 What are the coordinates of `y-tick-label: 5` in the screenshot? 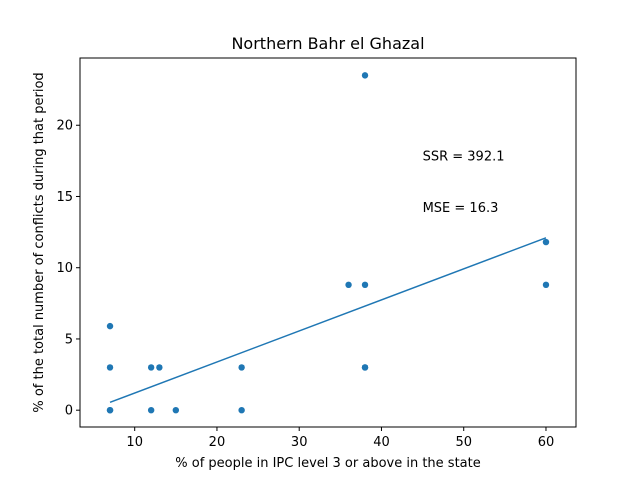 It's located at (69, 339).